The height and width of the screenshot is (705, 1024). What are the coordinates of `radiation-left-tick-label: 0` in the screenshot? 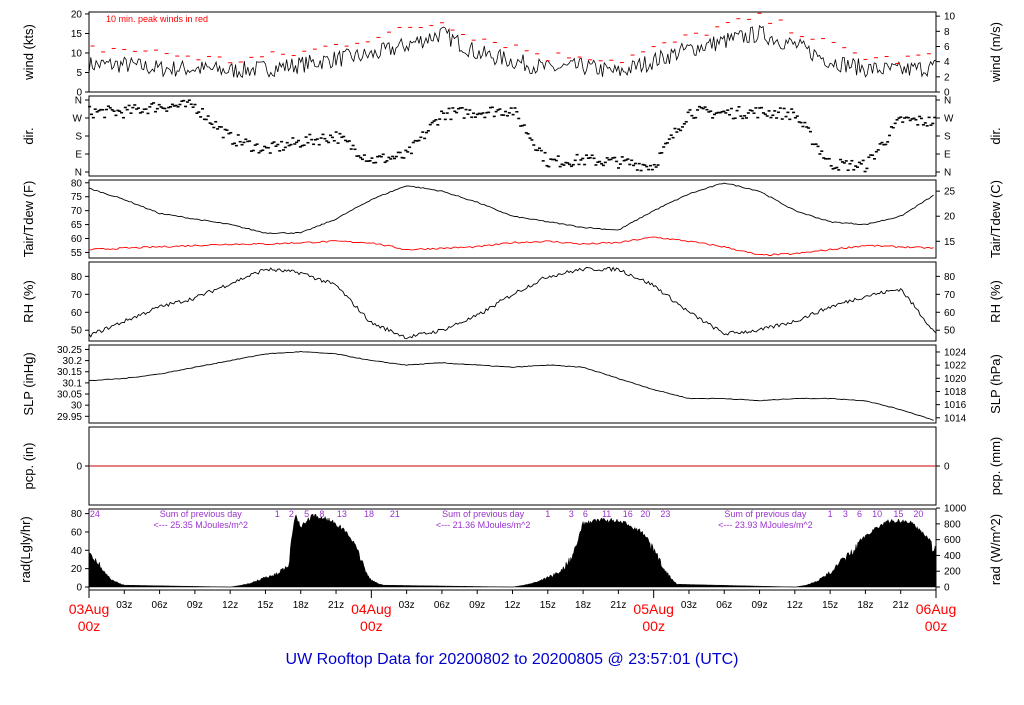 It's located at (79, 588).